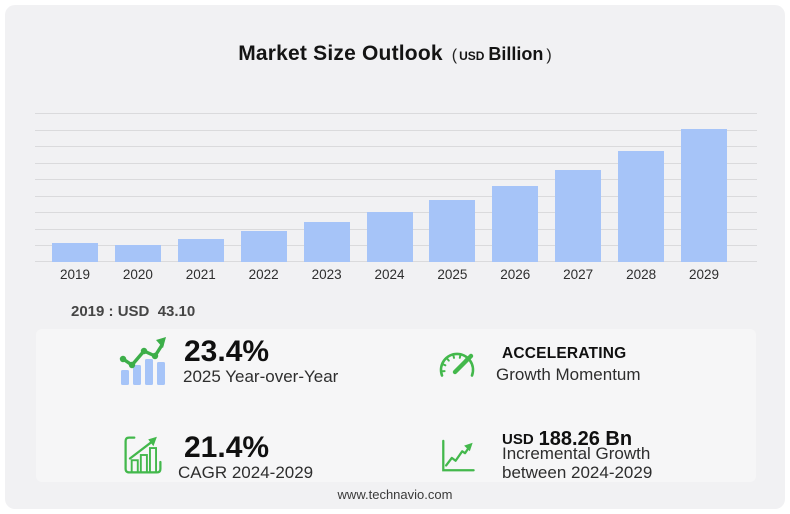  What do you see at coordinates (457, 367) in the screenshot?
I see `speedometer-icon` at bounding box center [457, 367].